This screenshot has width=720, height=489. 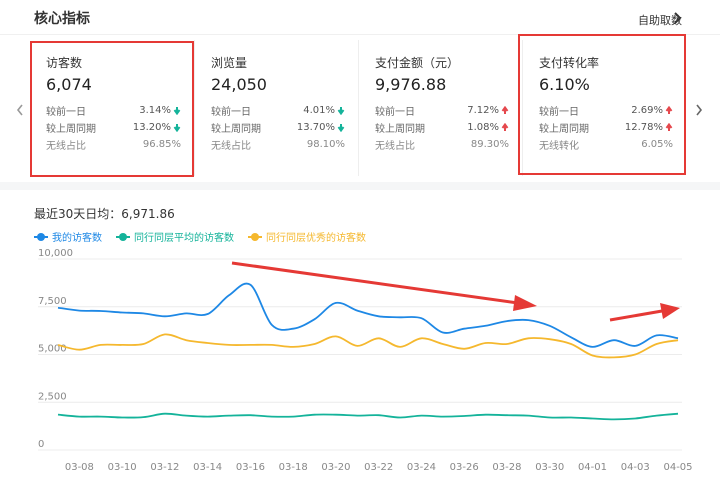 I want to click on x-tick-label: 03-12, so click(x=164, y=467).